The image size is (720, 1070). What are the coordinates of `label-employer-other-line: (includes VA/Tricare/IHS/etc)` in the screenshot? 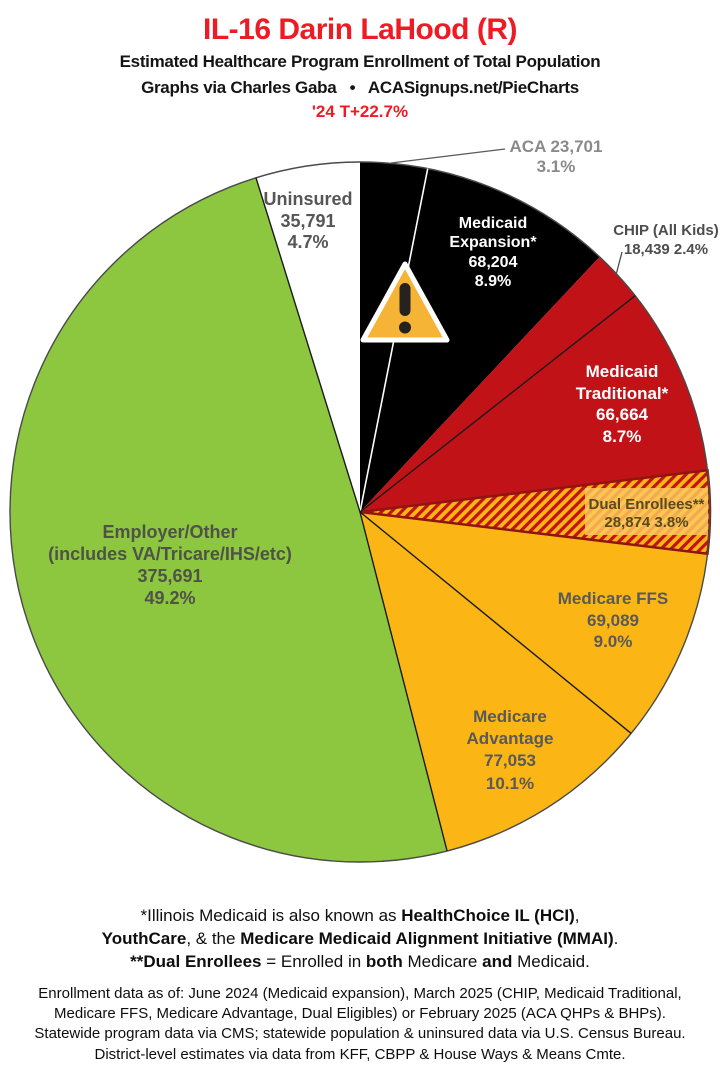 It's located at (170, 554).